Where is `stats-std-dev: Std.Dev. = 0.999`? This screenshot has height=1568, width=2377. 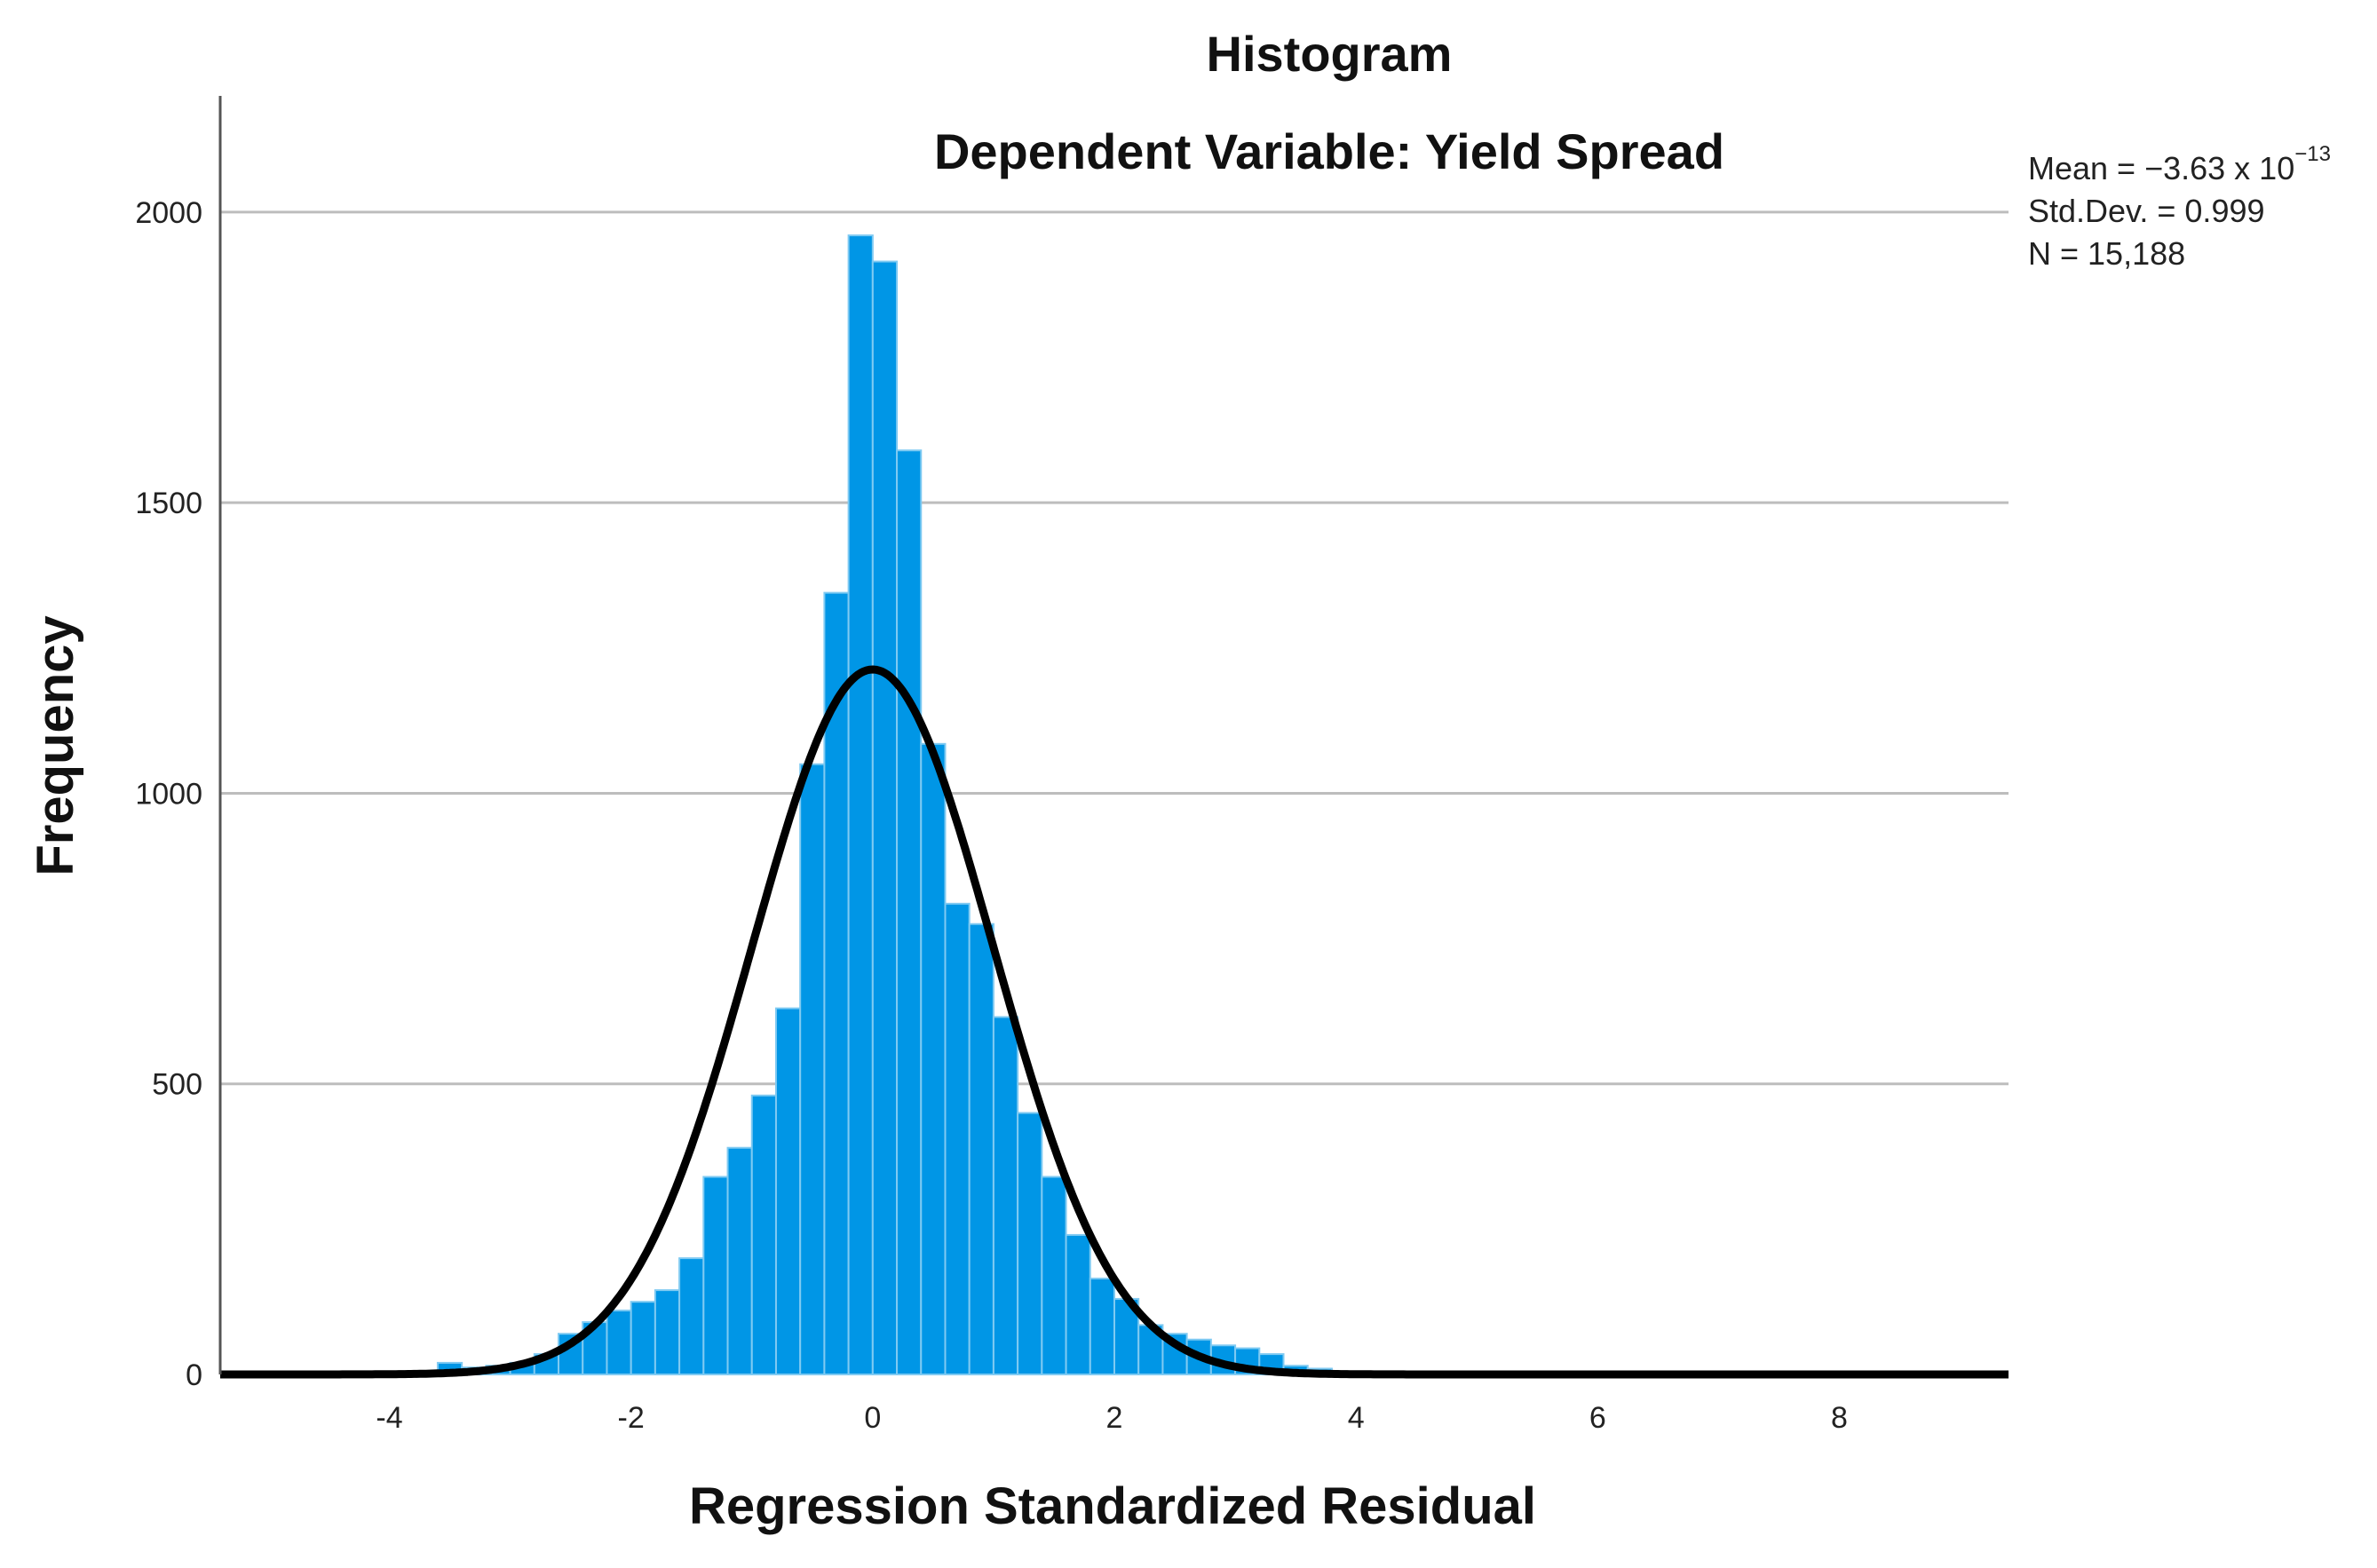
stats-std-dev: Std.Dev. = 0.999 is located at coordinates (2147, 211).